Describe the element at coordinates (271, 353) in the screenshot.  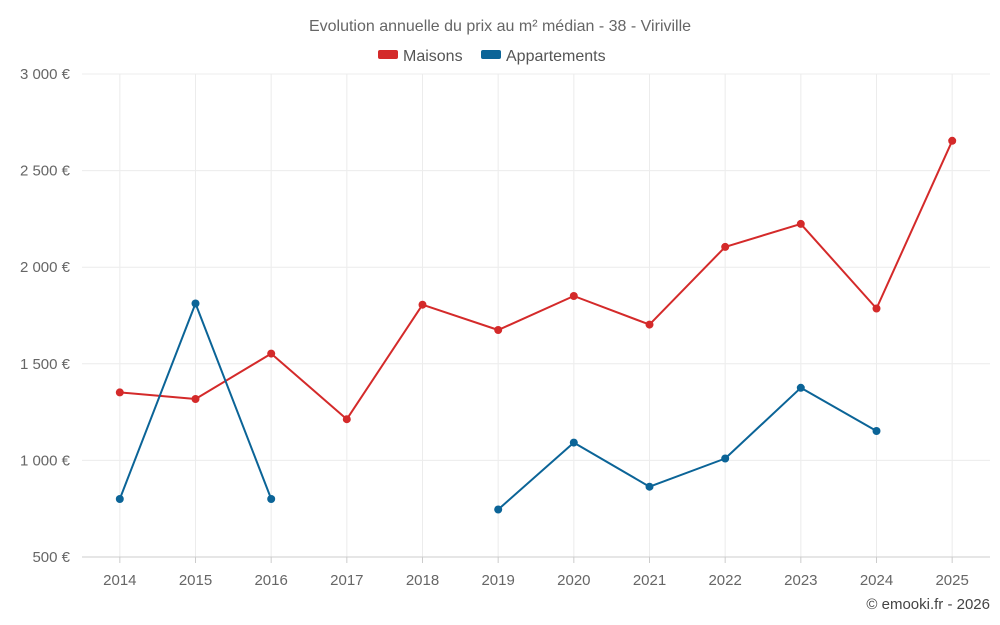
I see `data-point-maisons-2016` at that location.